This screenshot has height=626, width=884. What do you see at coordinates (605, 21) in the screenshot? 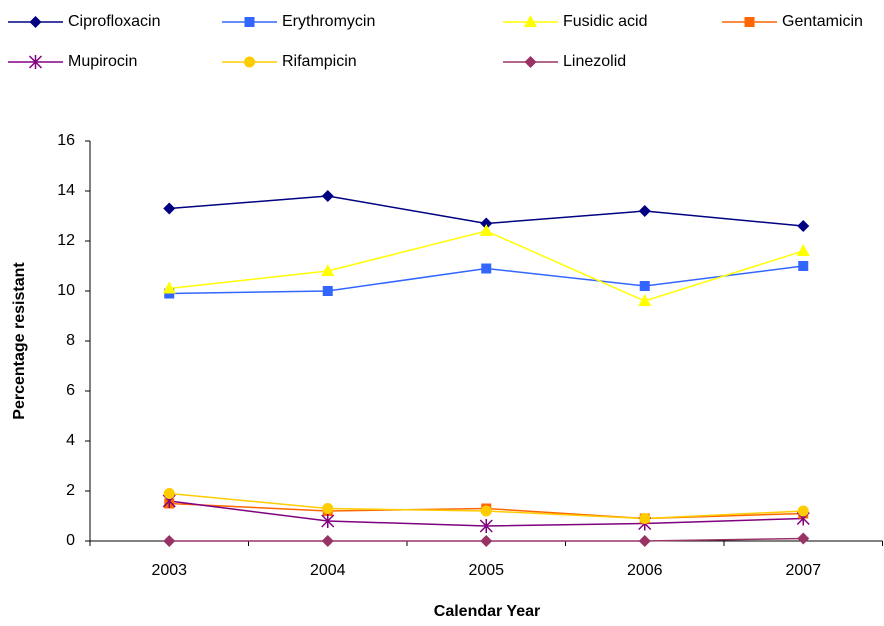
I see `legend-label: Fusidic acid` at bounding box center [605, 21].